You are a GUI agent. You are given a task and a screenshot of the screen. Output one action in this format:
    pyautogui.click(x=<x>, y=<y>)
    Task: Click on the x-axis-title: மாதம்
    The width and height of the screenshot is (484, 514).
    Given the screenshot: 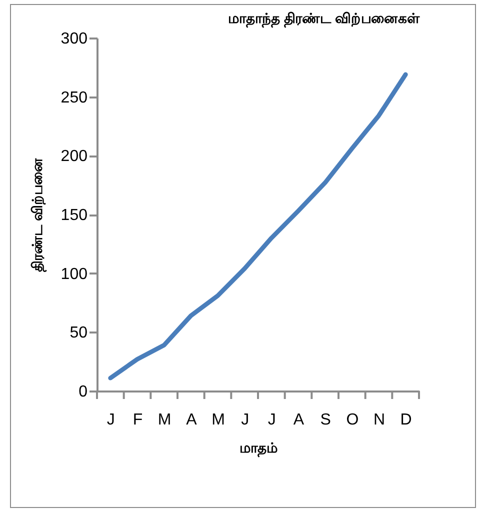 What is the action you would take?
    pyautogui.click(x=259, y=449)
    